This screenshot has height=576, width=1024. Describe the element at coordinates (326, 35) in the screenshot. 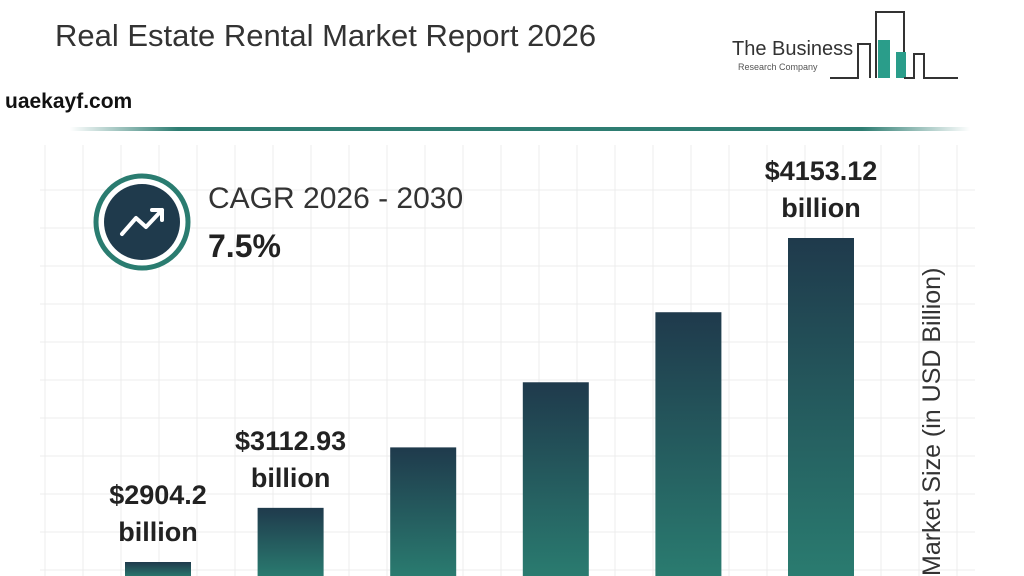

I see `page-title: Real Estate Rental Market Report 2026` at that location.